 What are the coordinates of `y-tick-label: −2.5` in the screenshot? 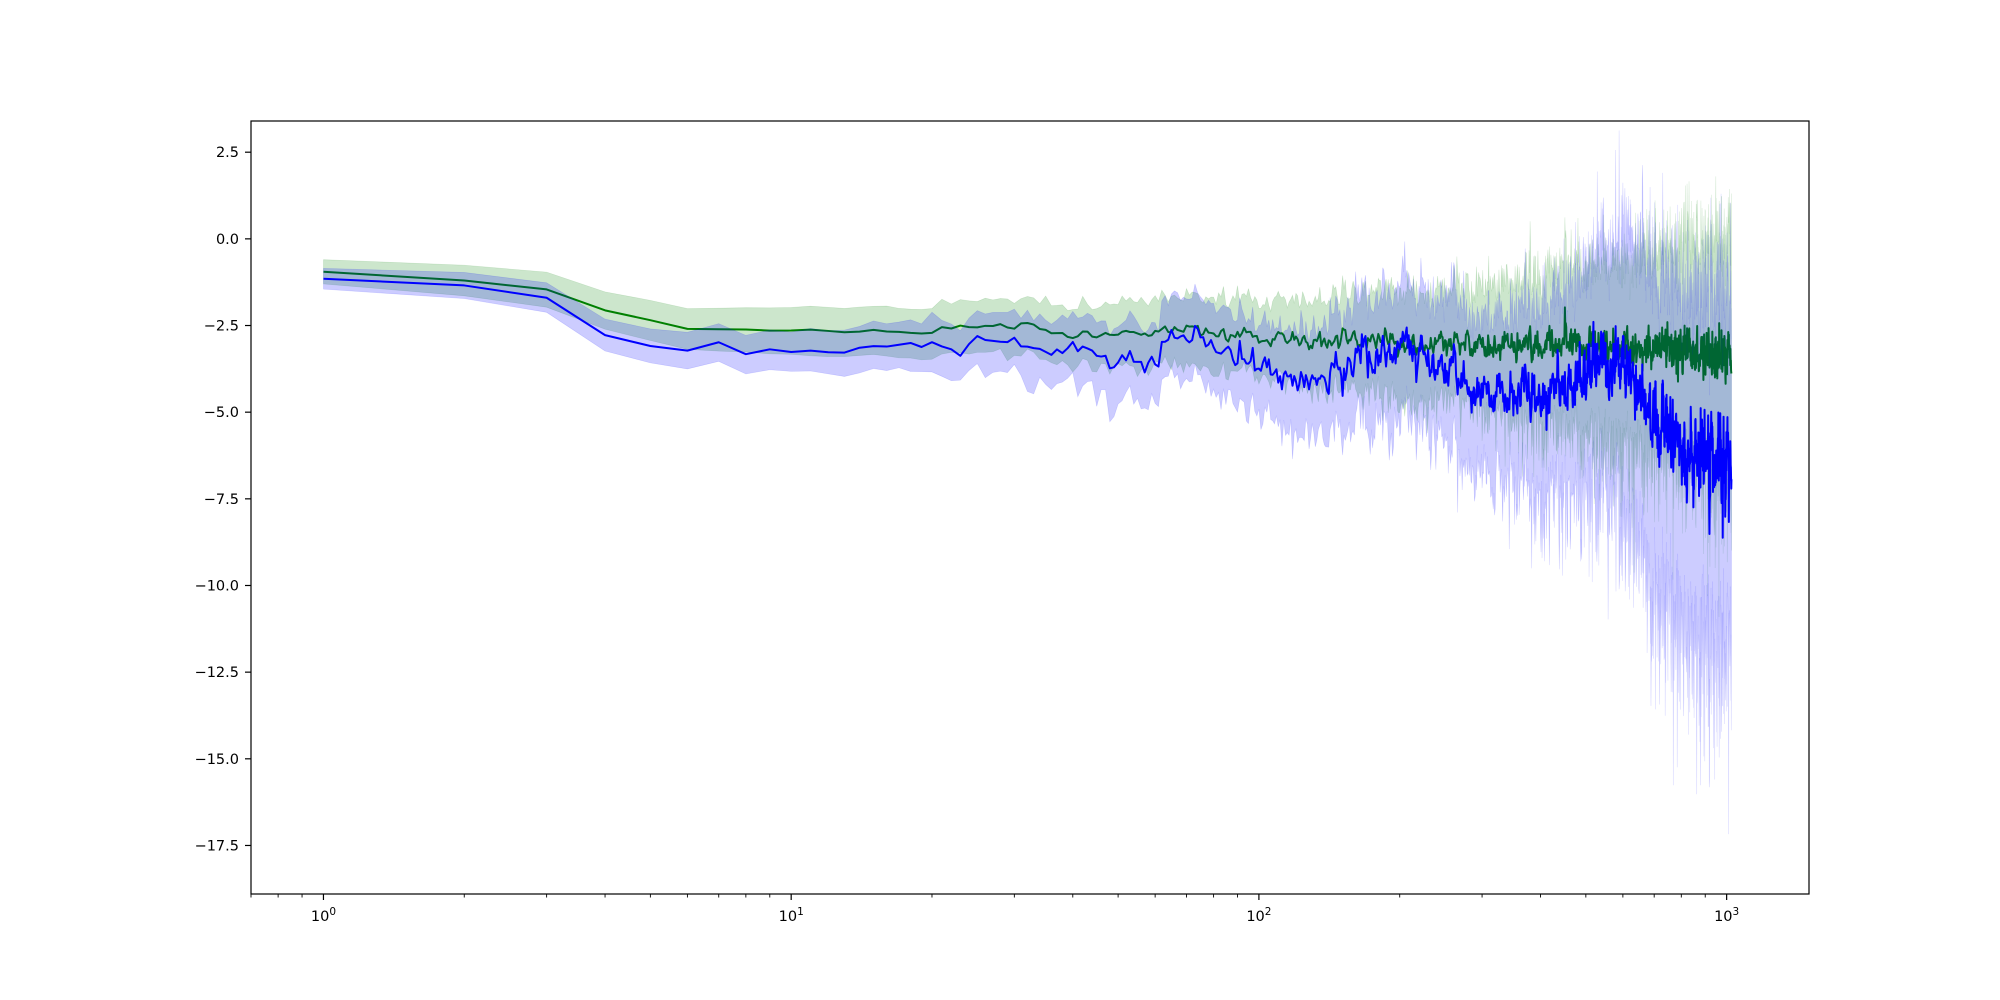 It's located at (221, 327).